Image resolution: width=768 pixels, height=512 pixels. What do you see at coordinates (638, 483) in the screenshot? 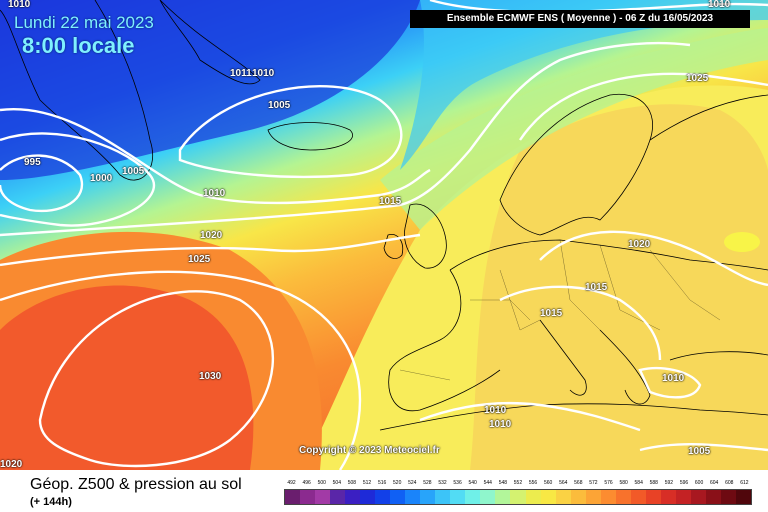
I see `scale-value-label: 584` at bounding box center [638, 483].